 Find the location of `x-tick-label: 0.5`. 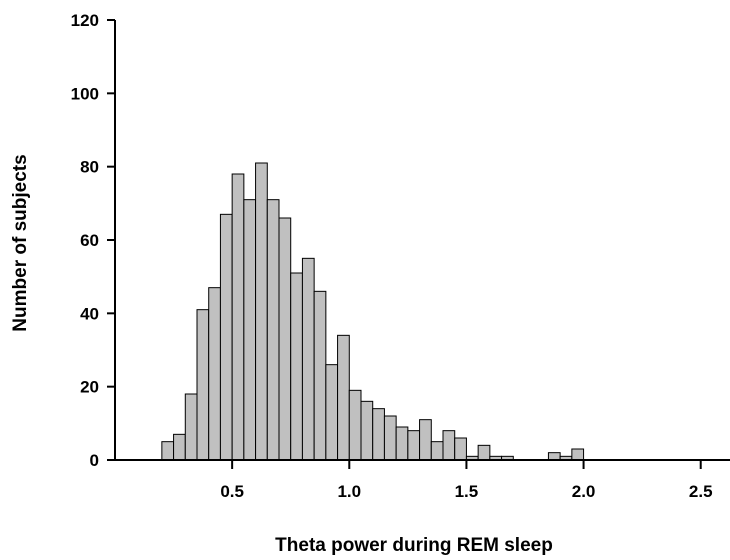

x-tick-label: 0.5 is located at coordinates (232, 491).